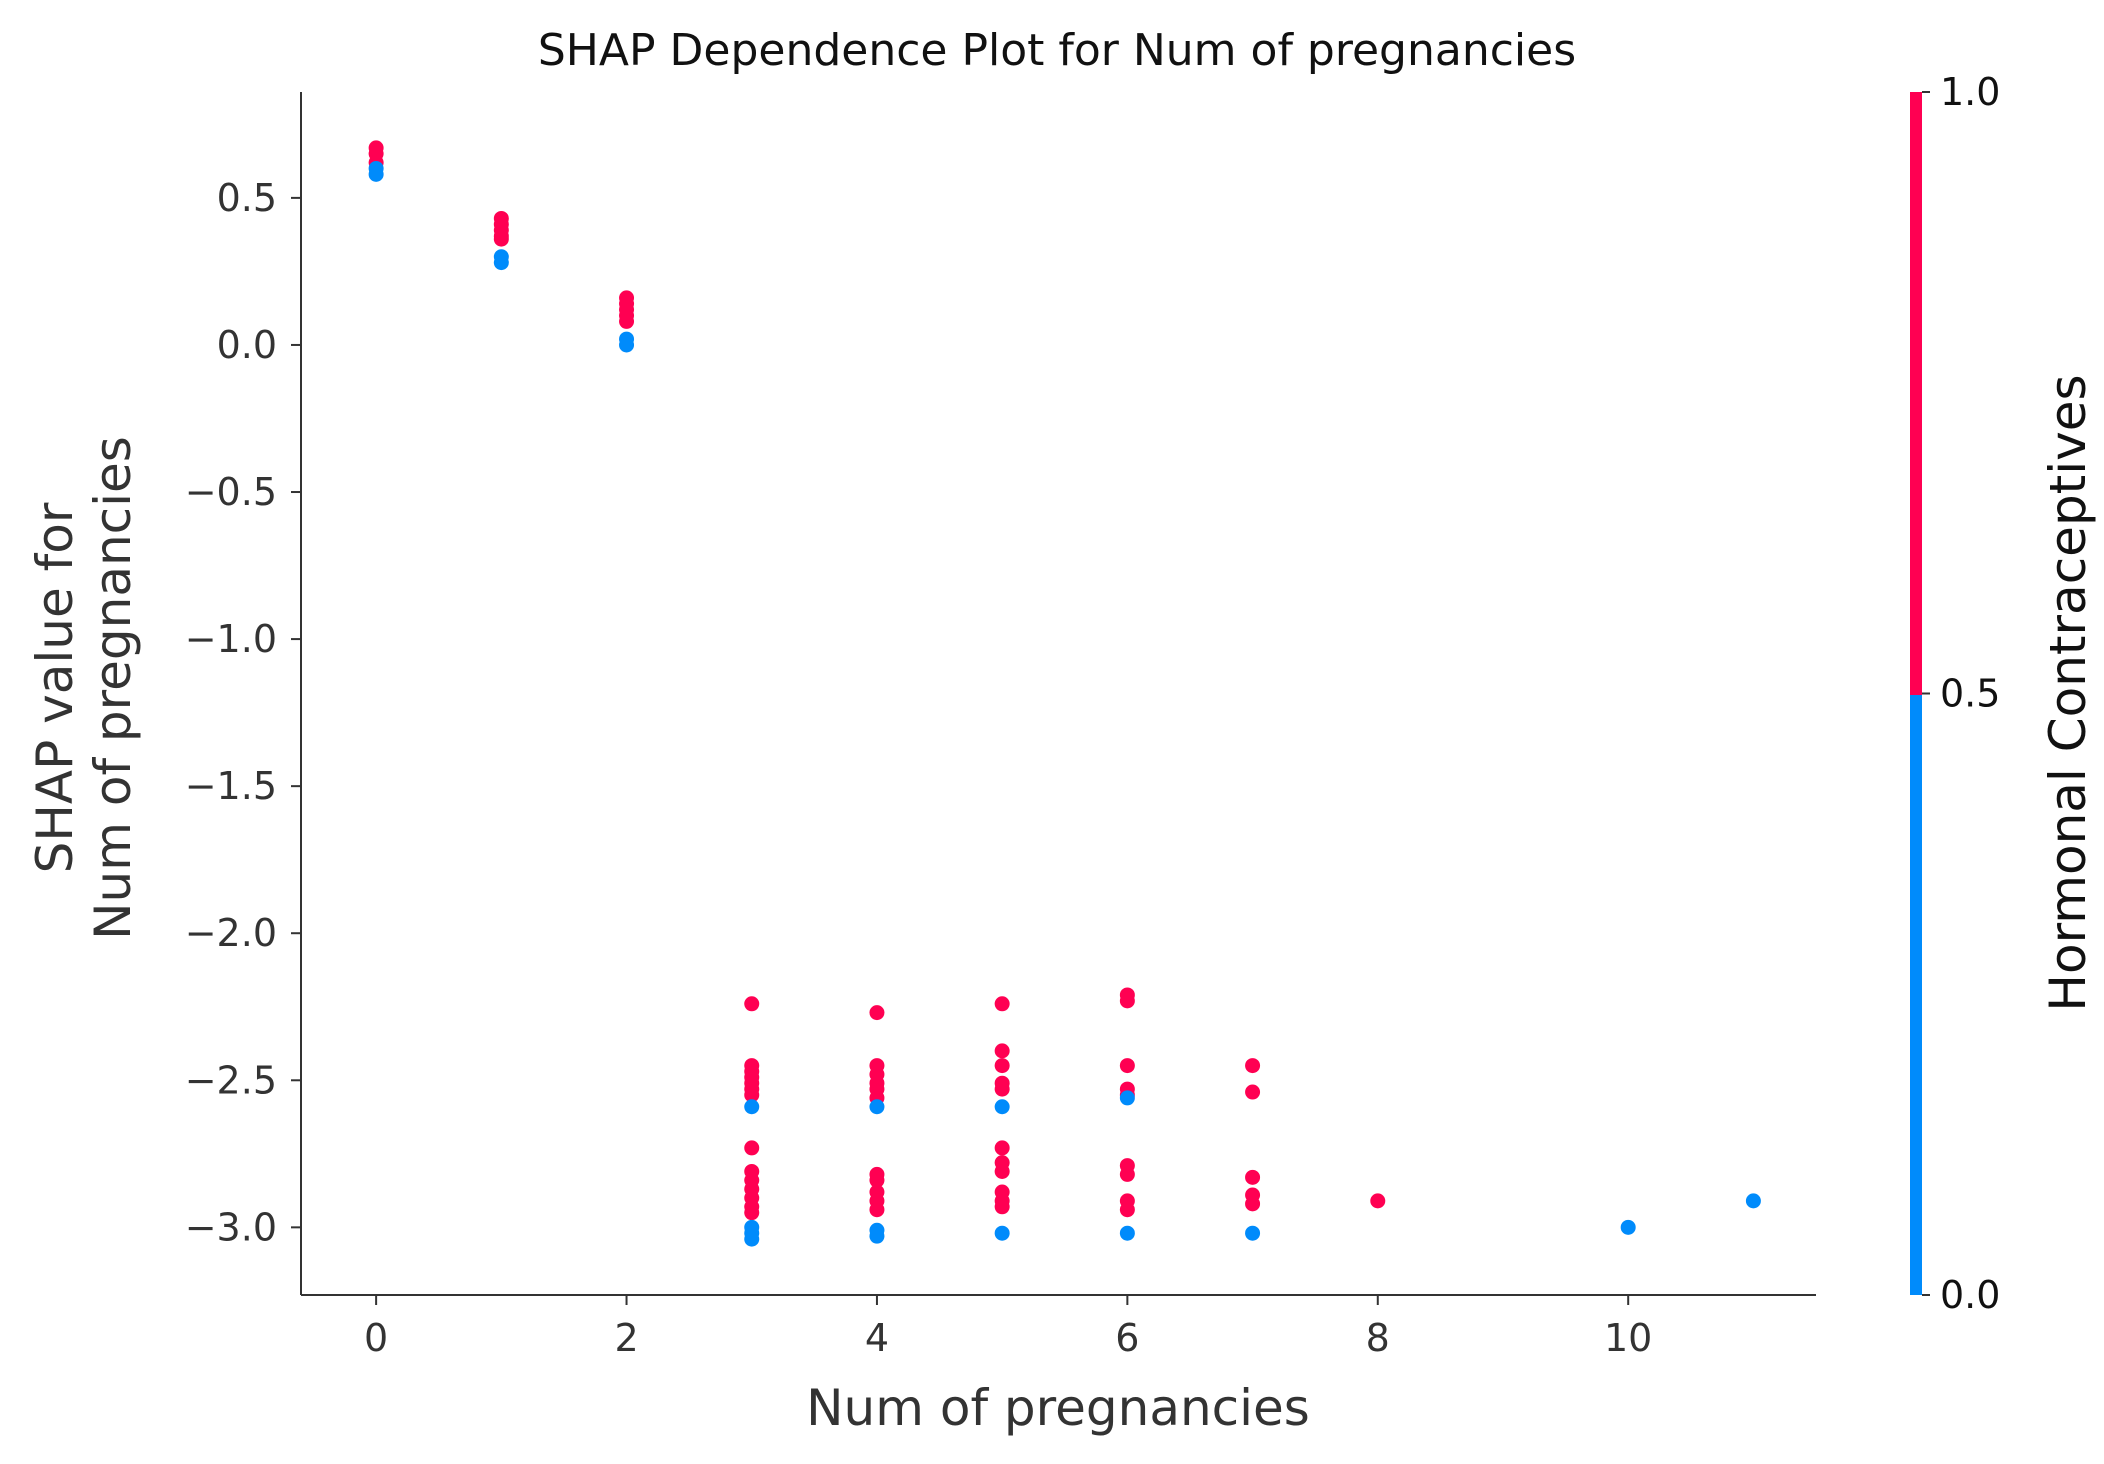  Describe the element at coordinates (1378, 1338) in the screenshot. I see `x-tick-label: 8` at that location.